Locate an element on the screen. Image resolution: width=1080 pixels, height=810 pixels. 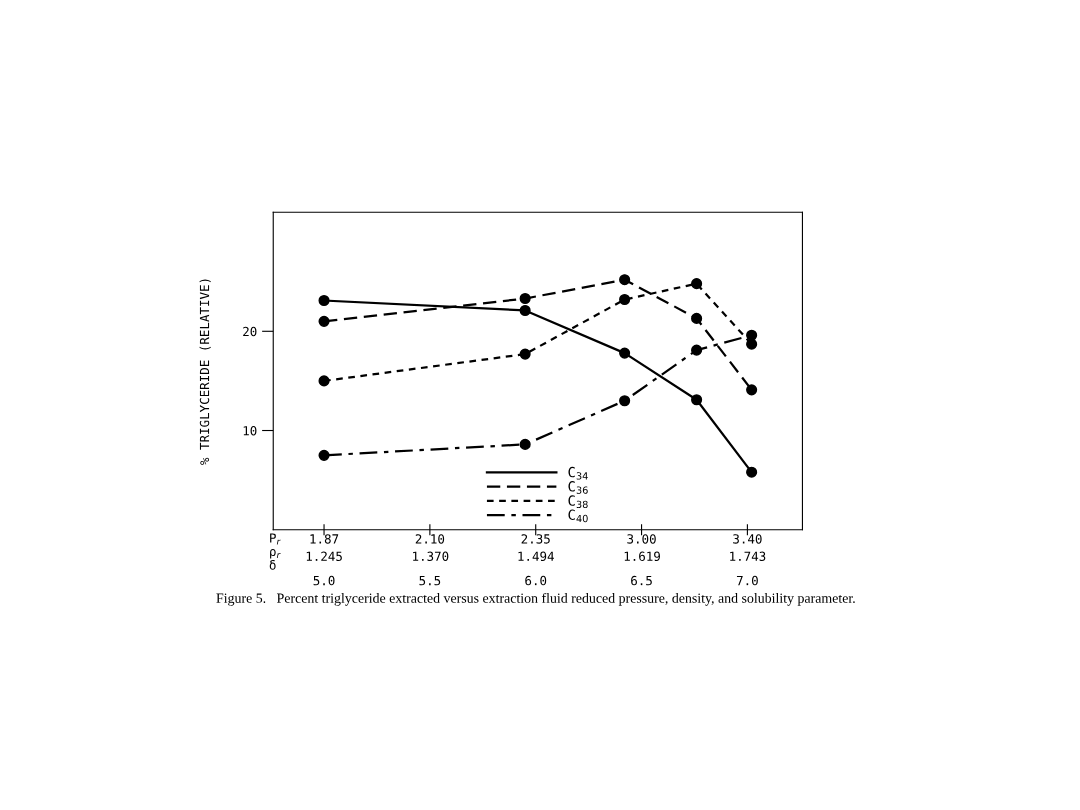
x-tick-label: 5.5 is located at coordinates (430, 581).